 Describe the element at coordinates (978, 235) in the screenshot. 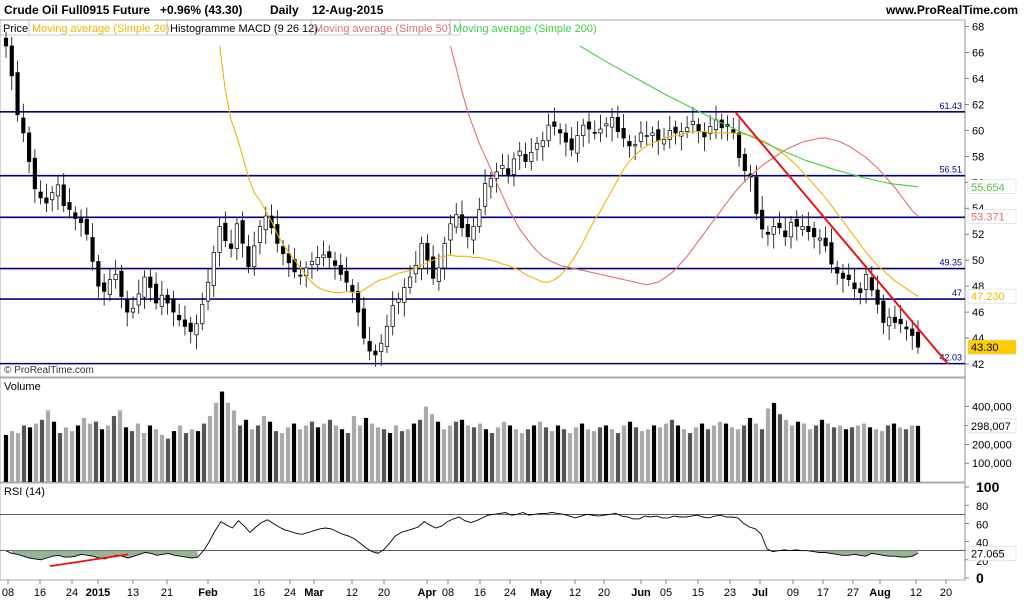

I see `price-tick-label: 52` at that location.